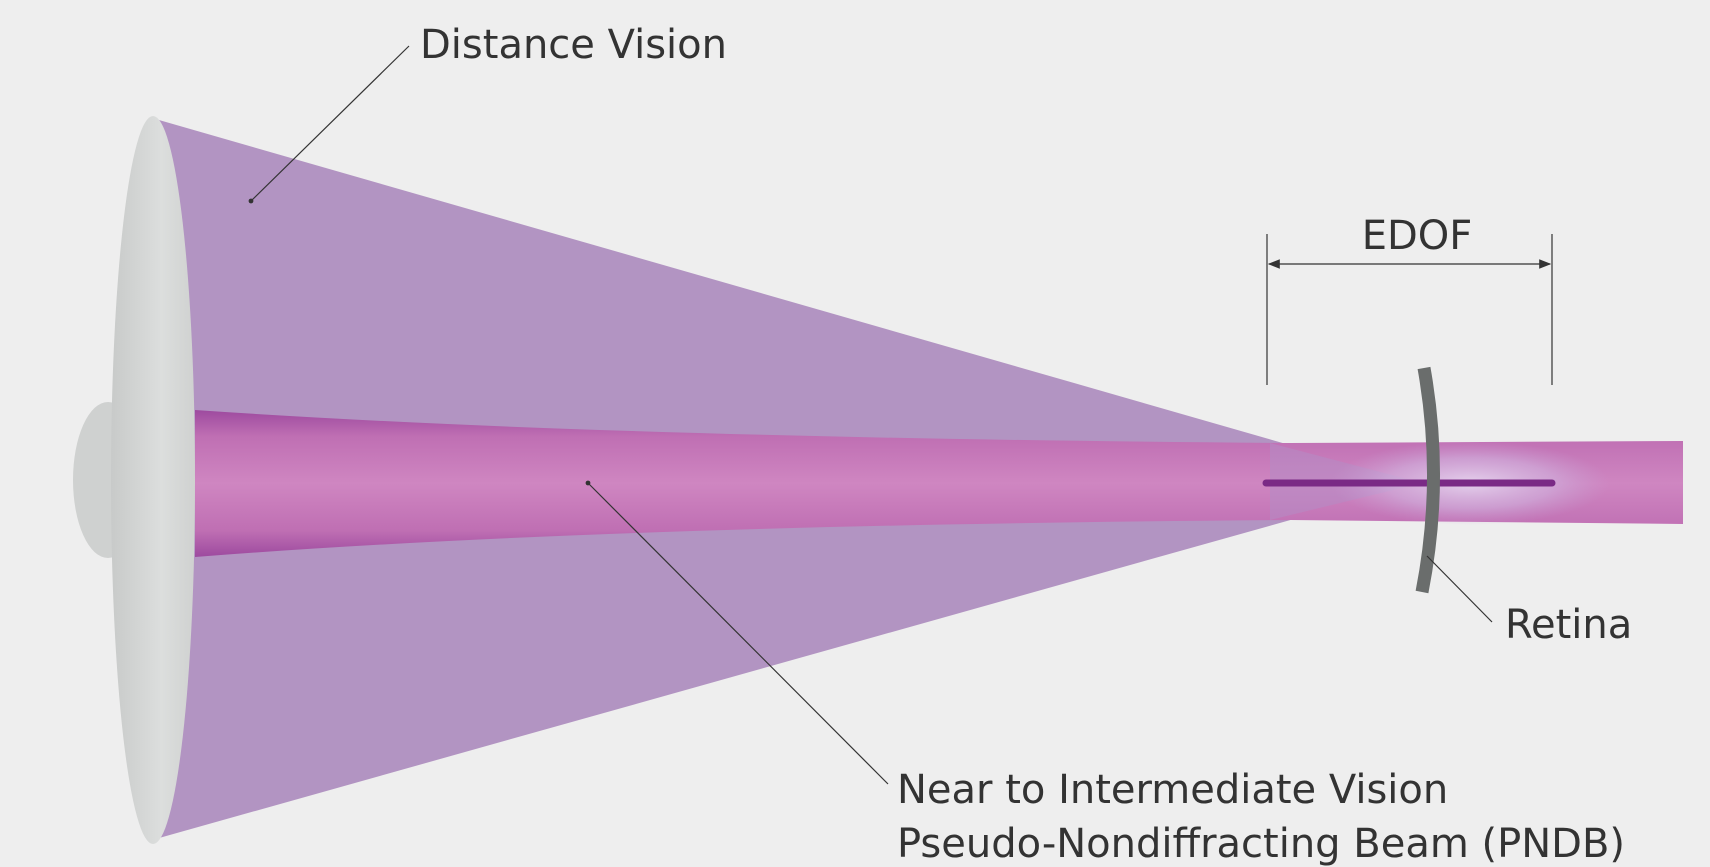 This screenshot has height=867, width=1710. I want to click on pndb-beam, so click(939, 483).